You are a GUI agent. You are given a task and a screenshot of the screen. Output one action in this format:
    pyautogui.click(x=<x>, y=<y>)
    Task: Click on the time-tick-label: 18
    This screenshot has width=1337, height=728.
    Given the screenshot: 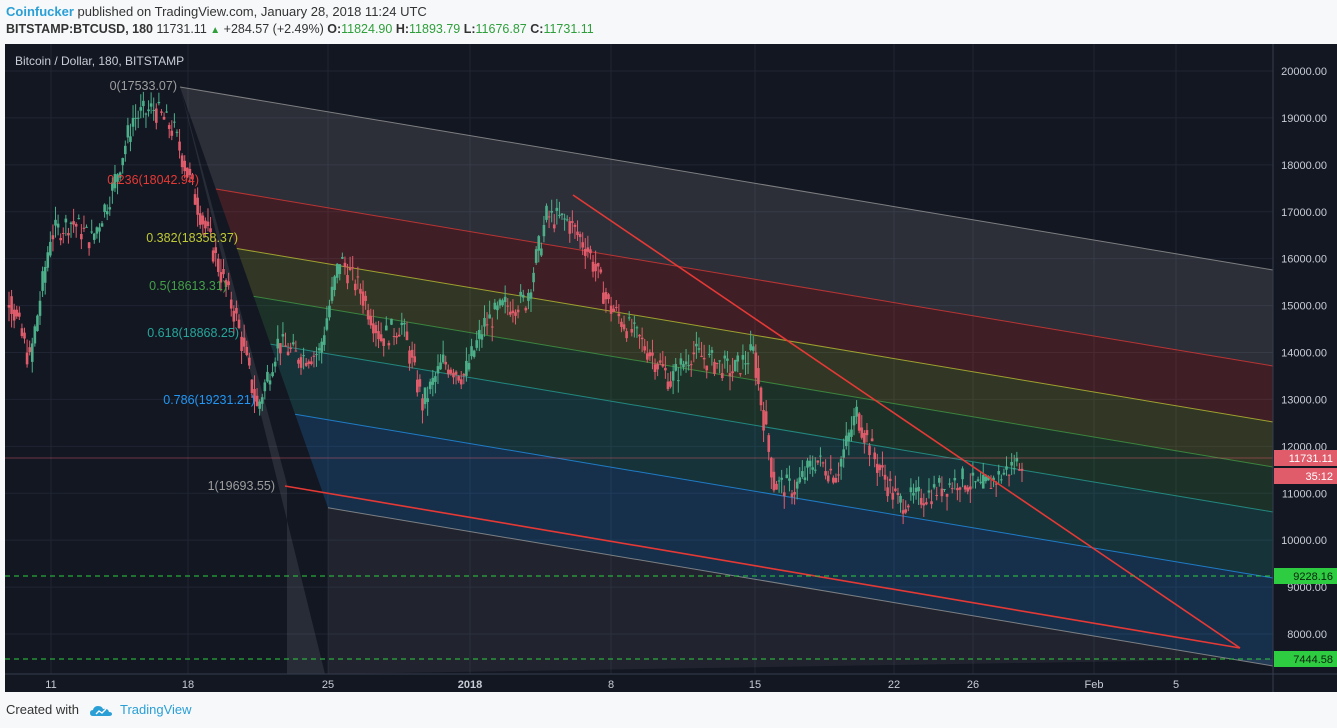 What is the action you would take?
    pyautogui.click(x=188, y=685)
    